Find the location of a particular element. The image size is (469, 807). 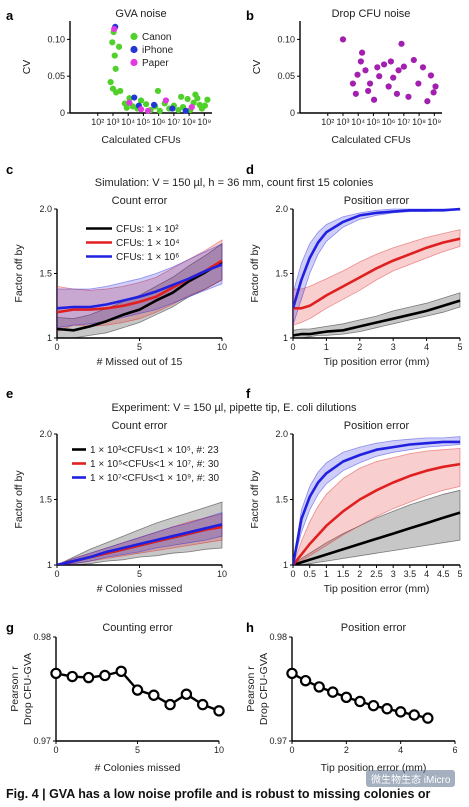

panel-letter-e: e is located at coordinates (9, 393).